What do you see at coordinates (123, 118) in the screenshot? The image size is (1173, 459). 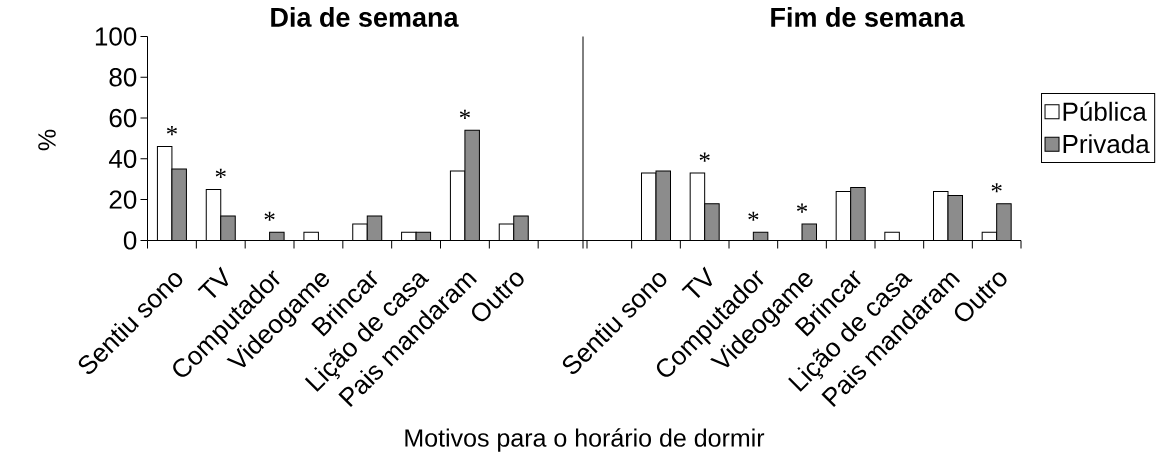 I see `y-tick-label: 60` at bounding box center [123, 118].